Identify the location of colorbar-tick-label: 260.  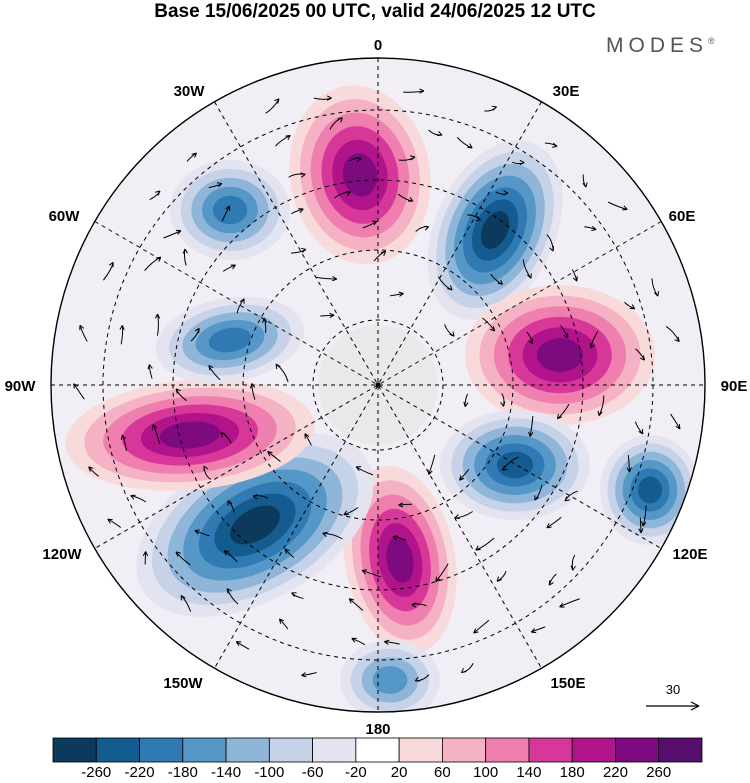
(659, 772).